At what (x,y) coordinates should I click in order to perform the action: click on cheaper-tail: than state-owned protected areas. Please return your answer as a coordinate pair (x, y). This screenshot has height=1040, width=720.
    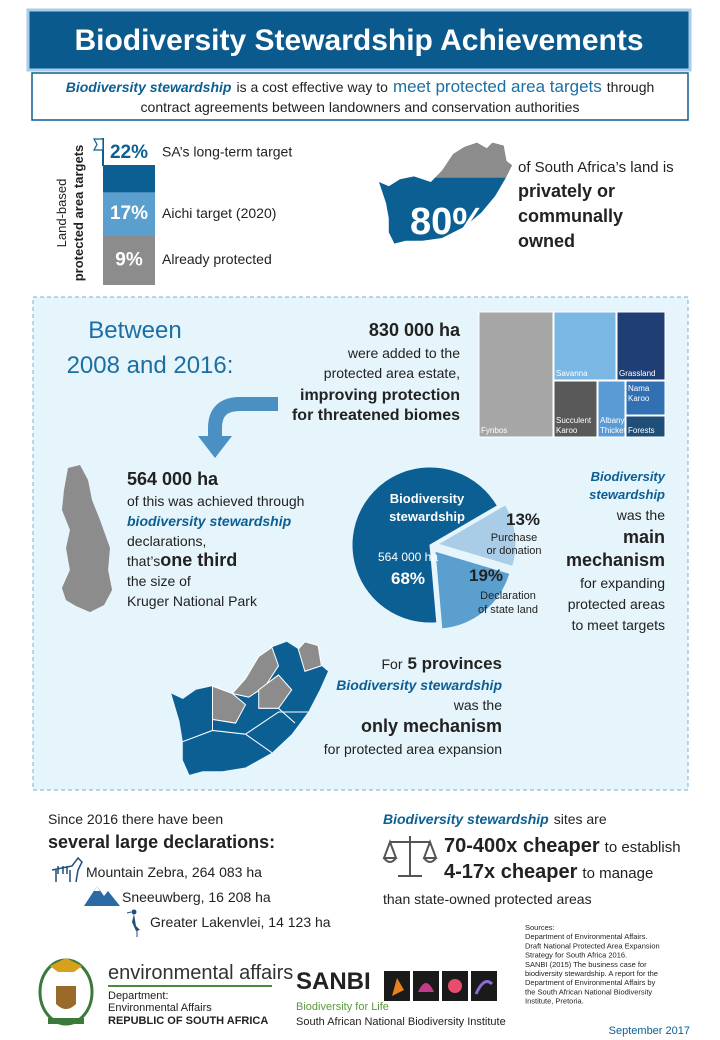
    Looking at the image, I should click on (487, 899).